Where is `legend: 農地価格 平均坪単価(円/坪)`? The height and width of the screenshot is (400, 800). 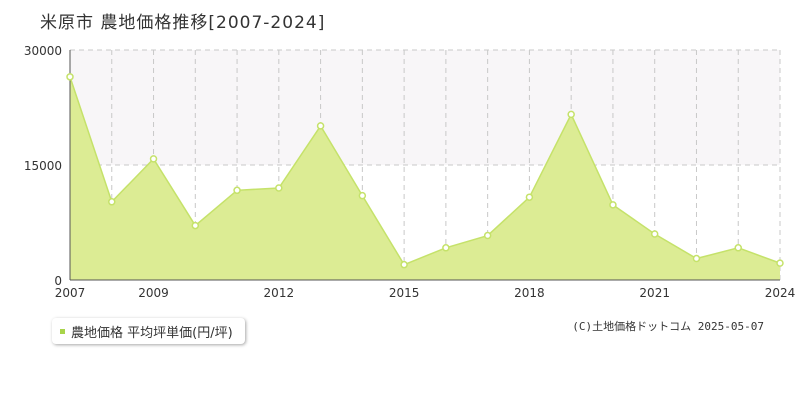
legend: 農地価格 平均坪単価(円/坪) is located at coordinates (148, 331).